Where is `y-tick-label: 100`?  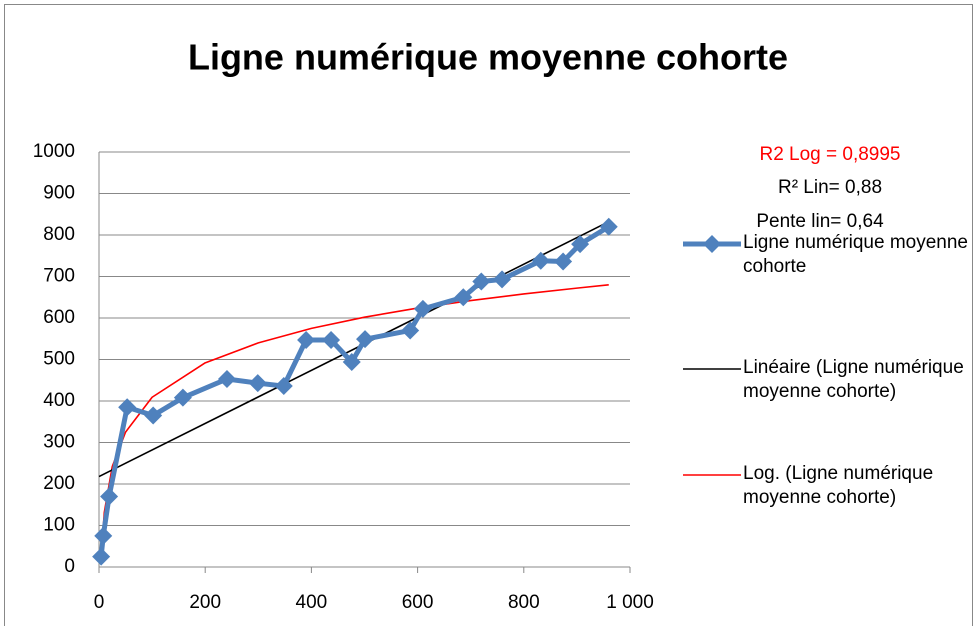
y-tick-label: 100 is located at coordinates (59, 525).